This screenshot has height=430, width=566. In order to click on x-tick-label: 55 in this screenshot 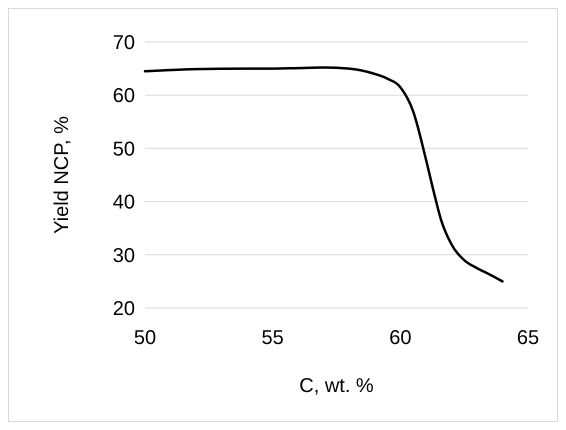, I will do `click(273, 338)`.